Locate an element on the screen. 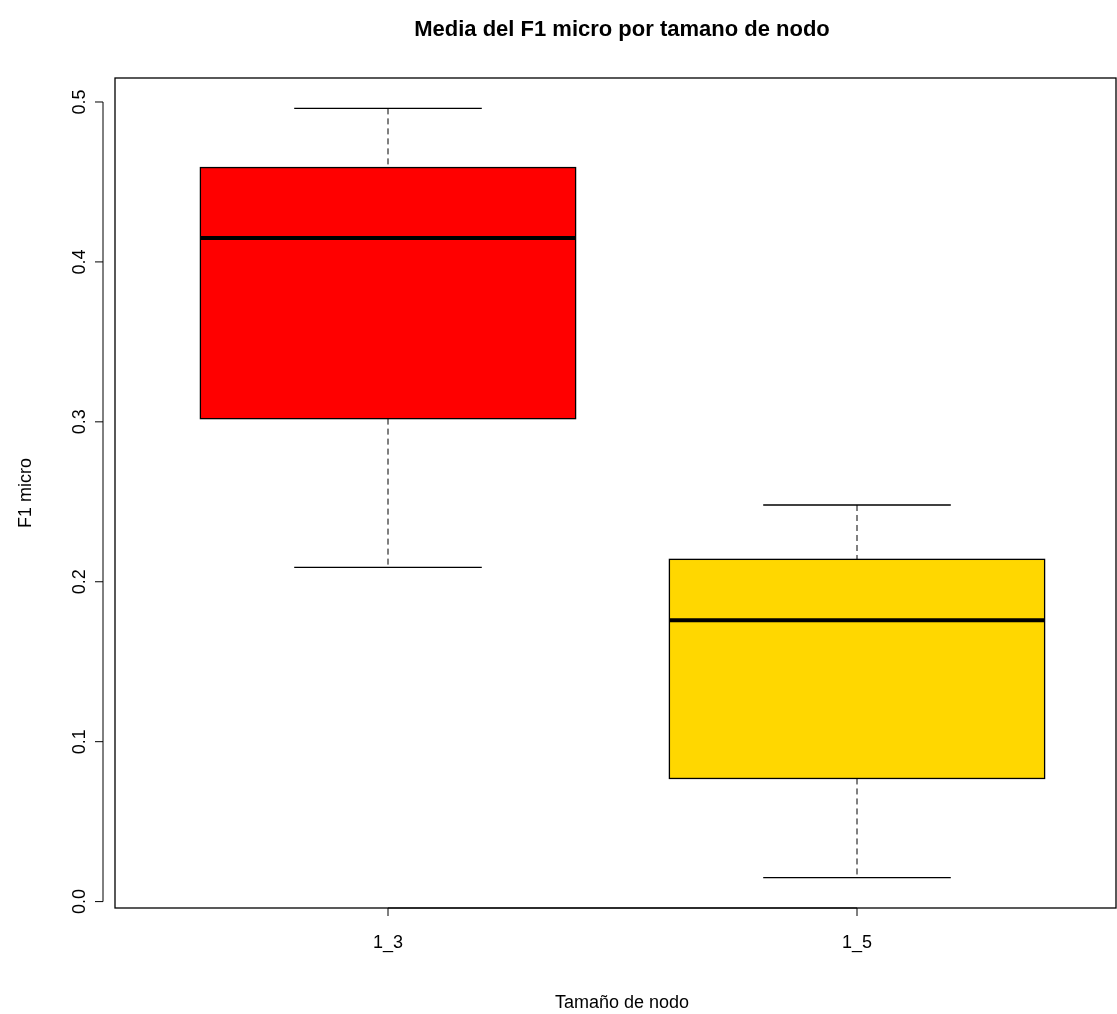 The width and height of the screenshot is (1117, 1014). y-axis-title: F1 micro is located at coordinates (25, 493).